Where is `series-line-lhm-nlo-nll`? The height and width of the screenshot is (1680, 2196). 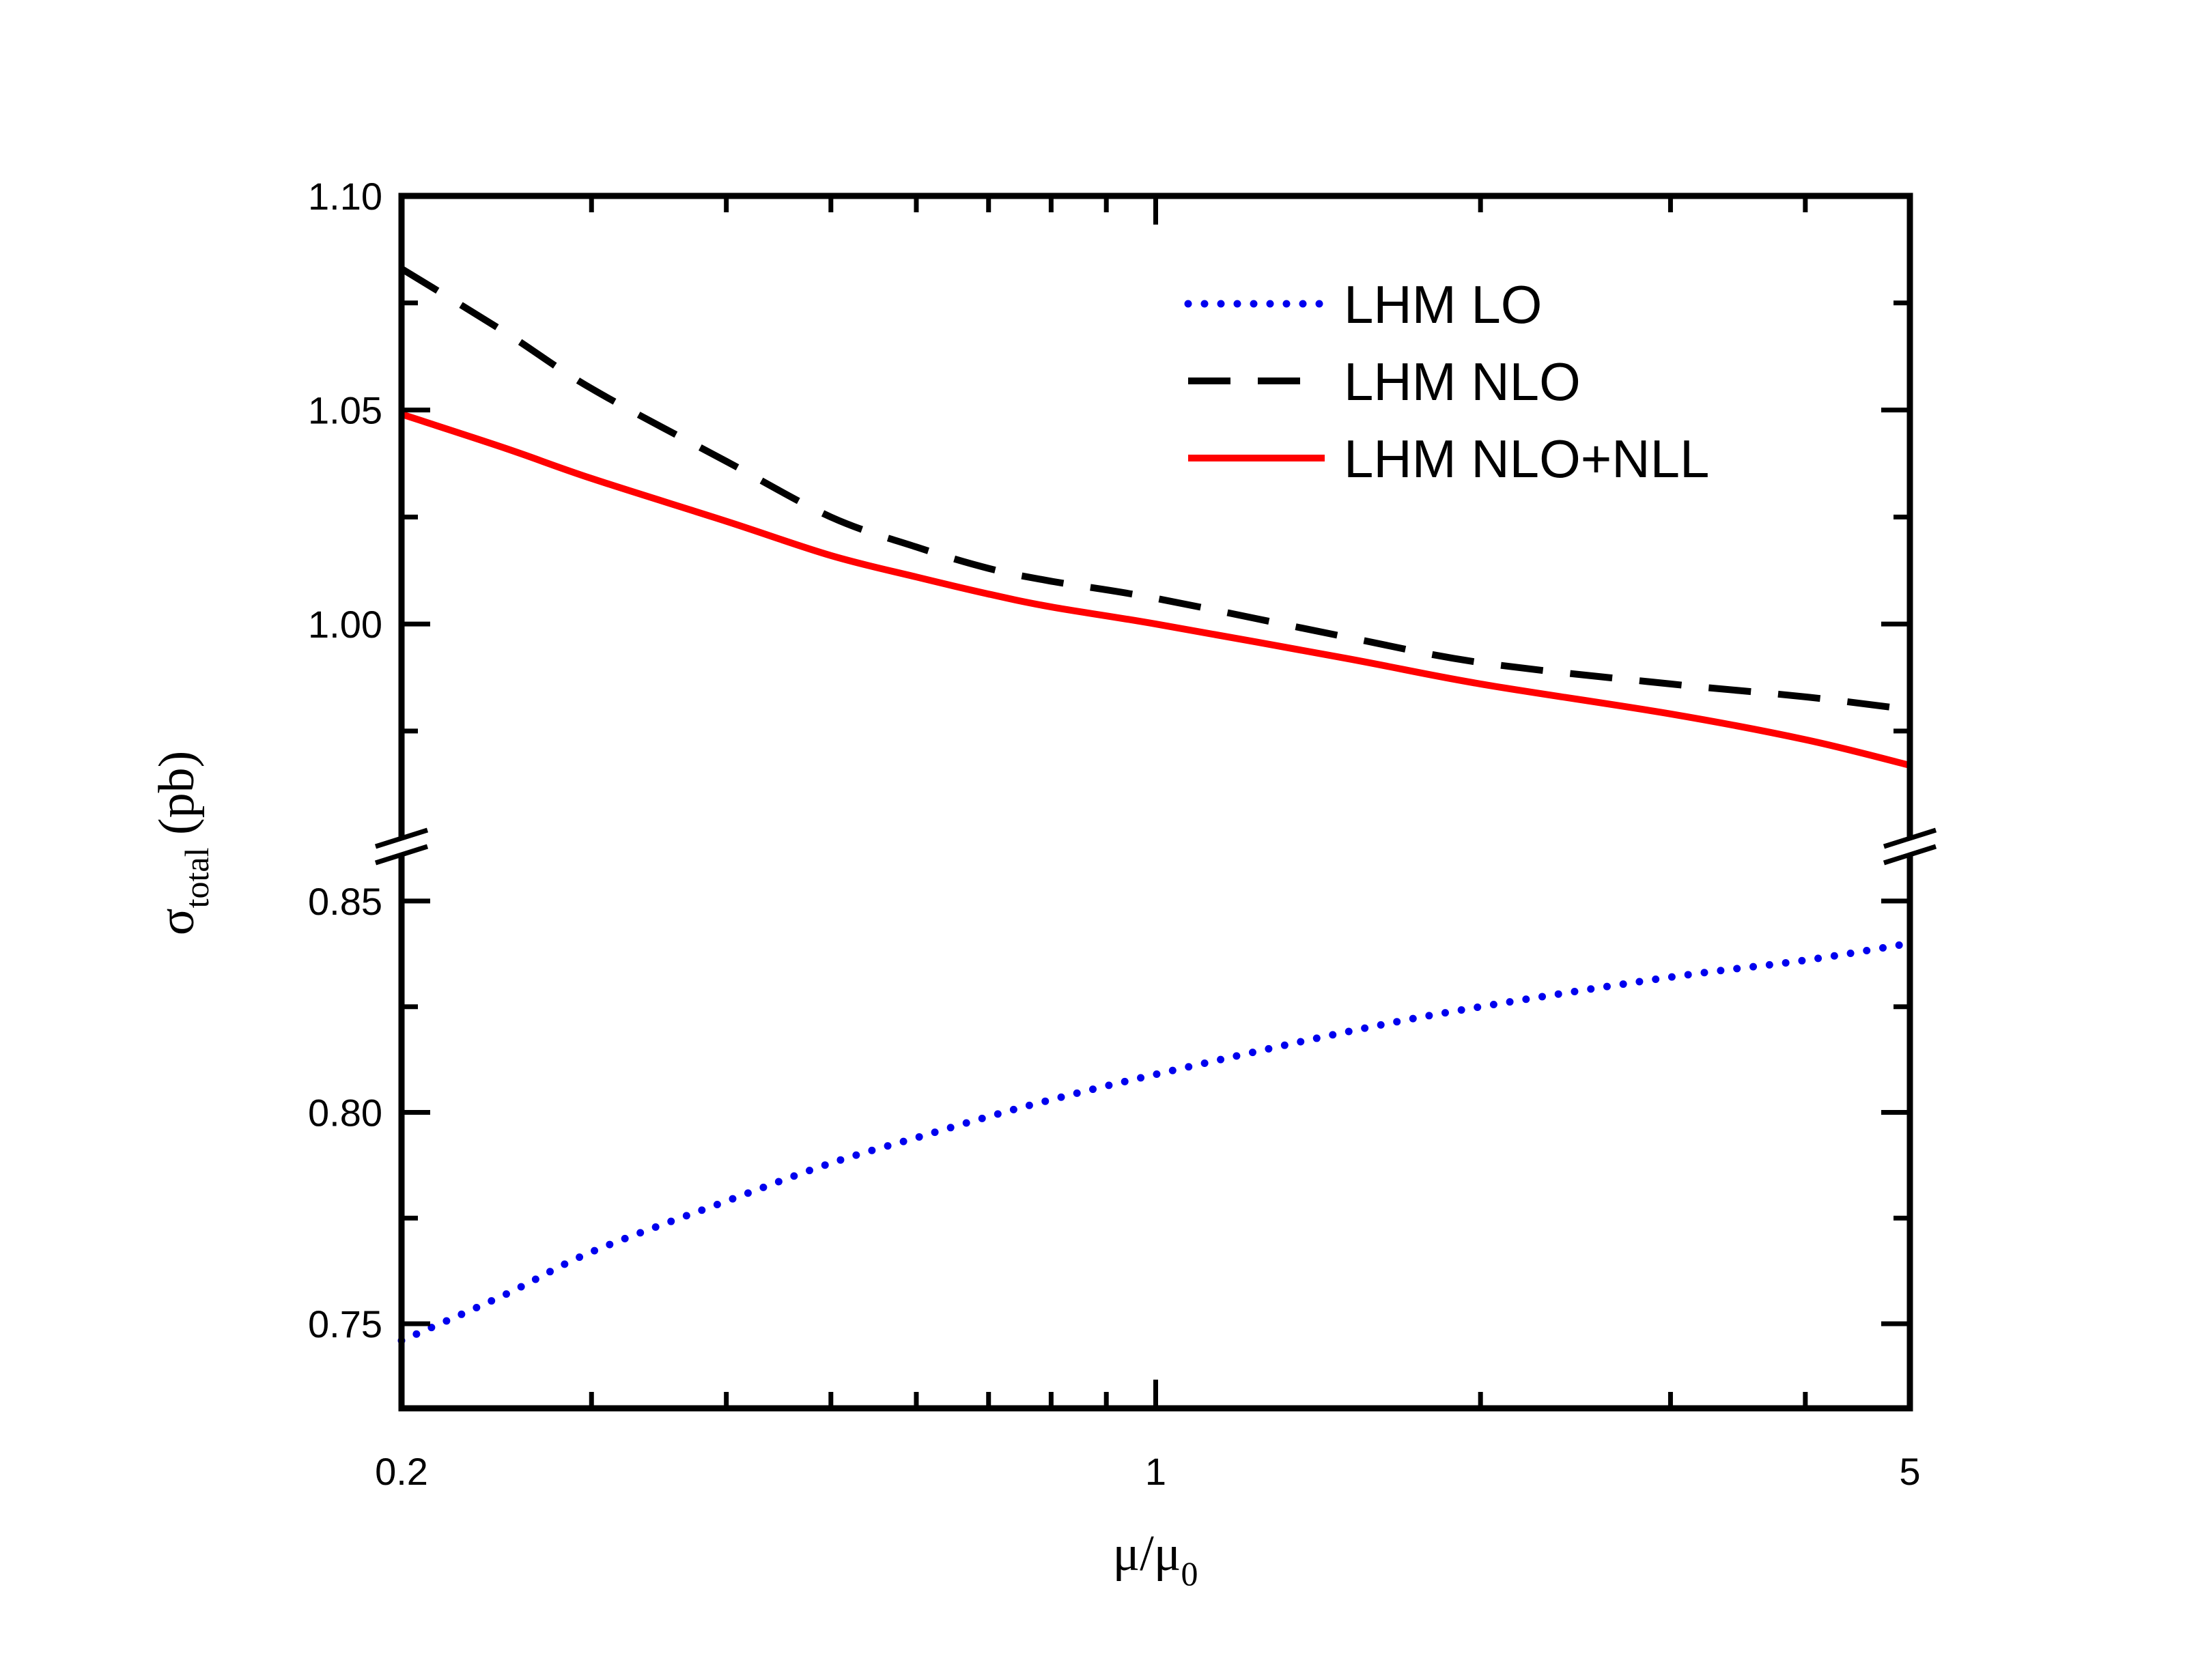
series-line-lhm-nlo-nll is located at coordinates (1155, 590).